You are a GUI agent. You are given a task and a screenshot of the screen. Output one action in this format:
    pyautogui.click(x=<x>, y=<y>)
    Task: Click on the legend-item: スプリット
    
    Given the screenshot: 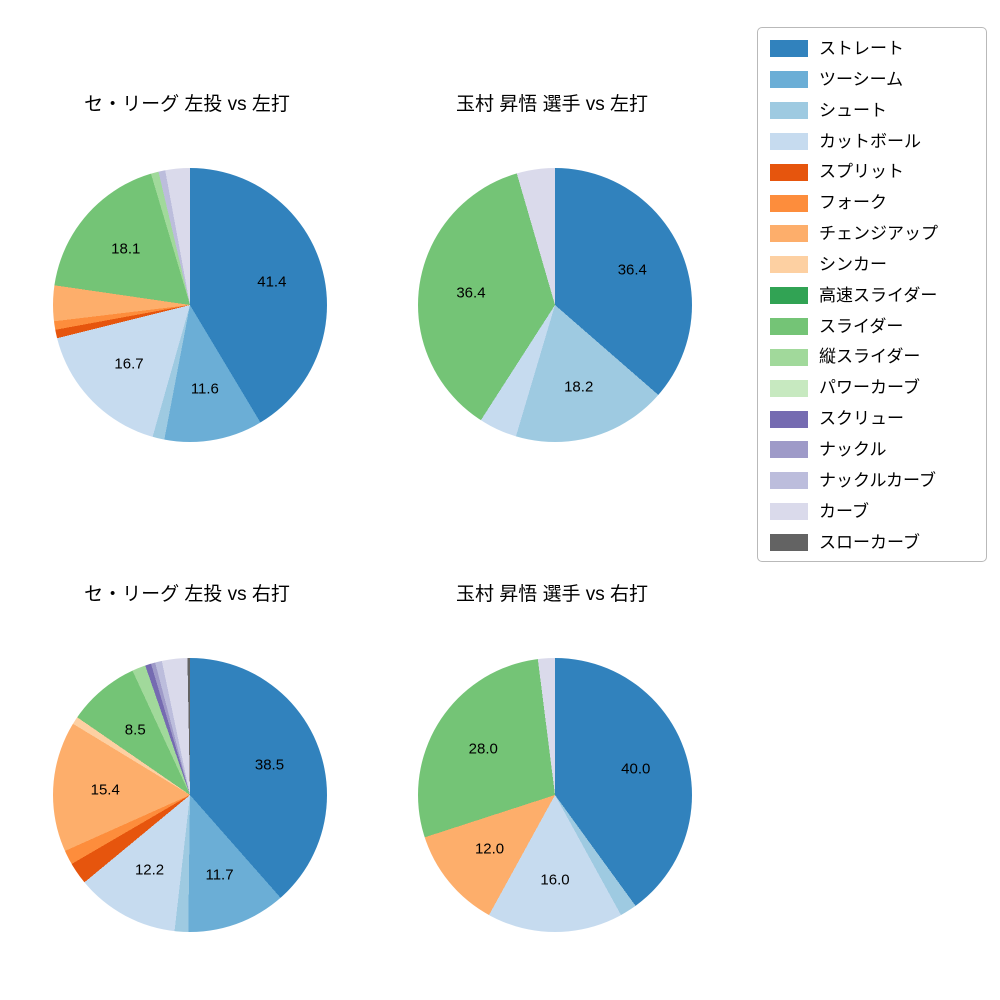 What is the action you would take?
    pyautogui.click(x=872, y=172)
    